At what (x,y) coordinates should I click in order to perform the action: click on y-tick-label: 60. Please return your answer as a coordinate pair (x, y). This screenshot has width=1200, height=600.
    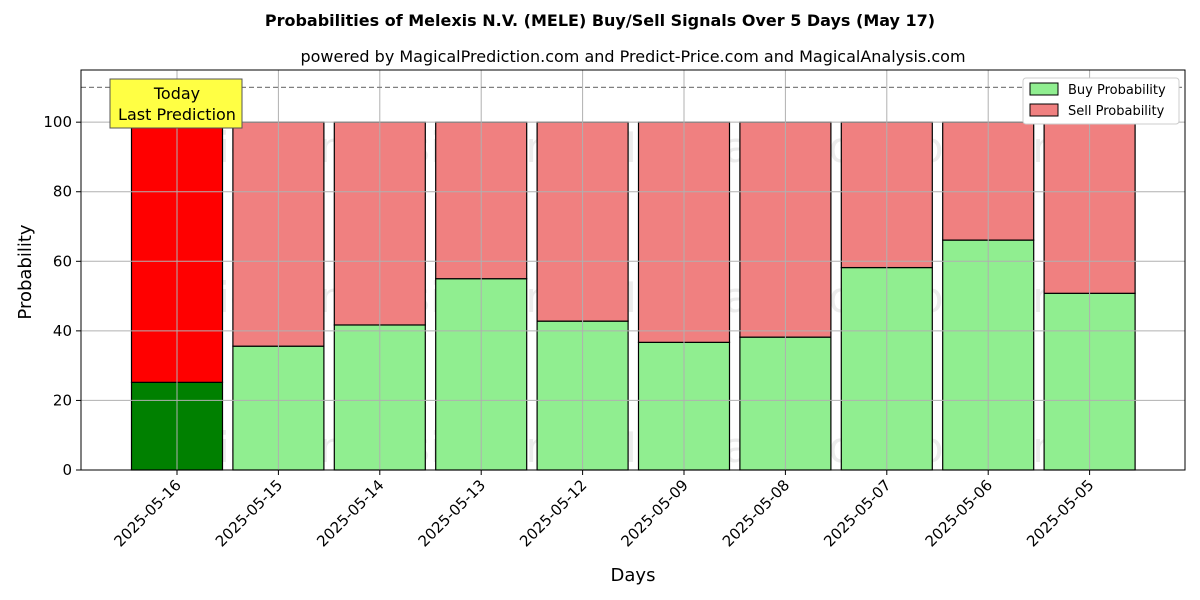
    Looking at the image, I should click on (62, 261).